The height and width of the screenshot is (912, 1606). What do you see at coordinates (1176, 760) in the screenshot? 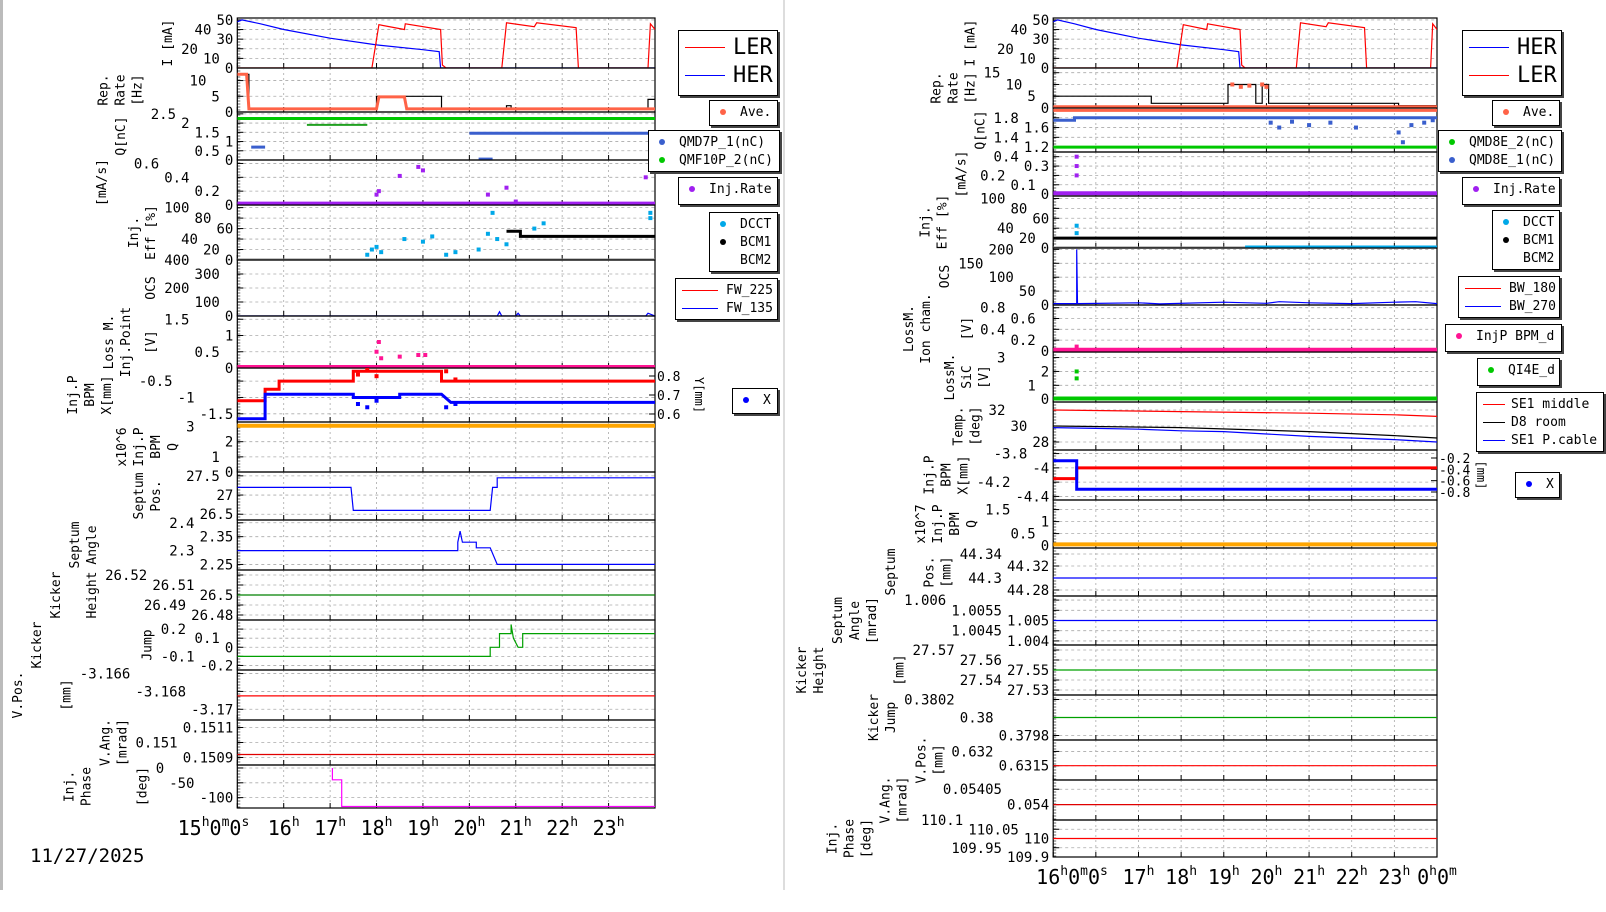
I see `right-panel-15: 0.6315 0.632 V.Pos. [mm]` at bounding box center [1176, 760].